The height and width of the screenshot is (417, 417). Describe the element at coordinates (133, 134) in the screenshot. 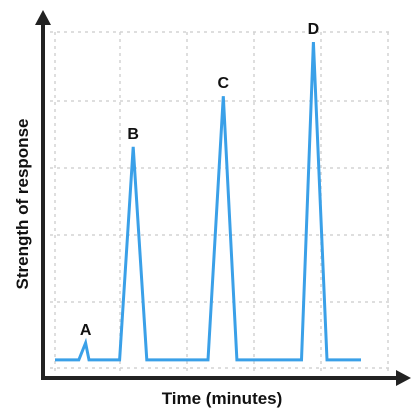

I see `peak-label-b: B` at that location.